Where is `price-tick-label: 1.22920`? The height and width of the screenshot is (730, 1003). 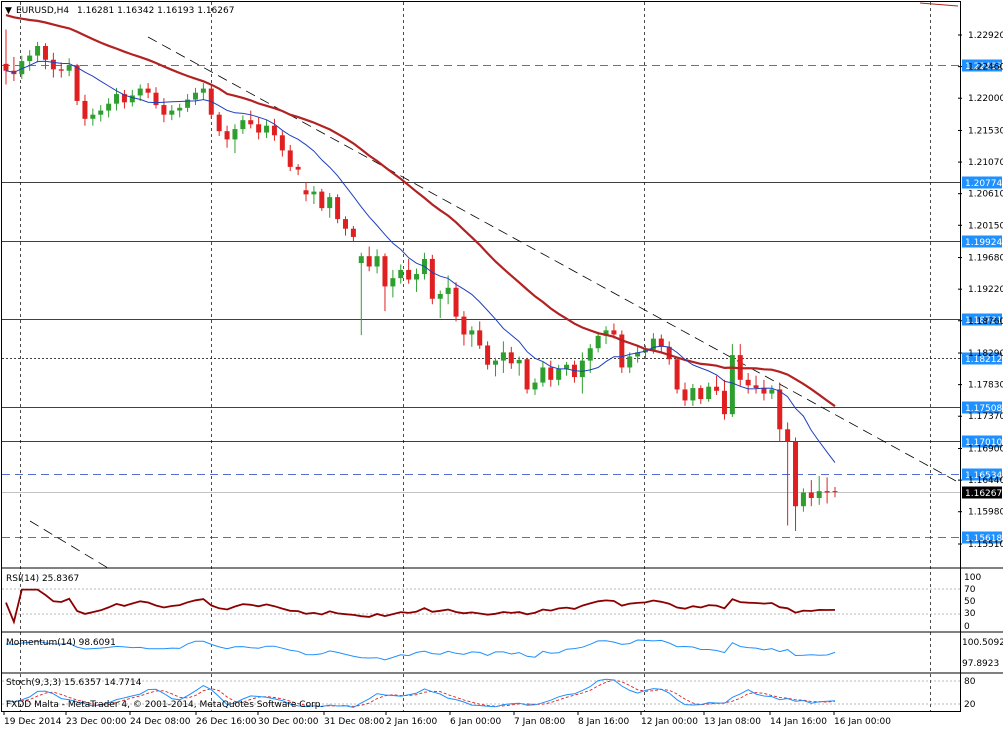 price-tick-label: 1.22920 is located at coordinates (985, 36).